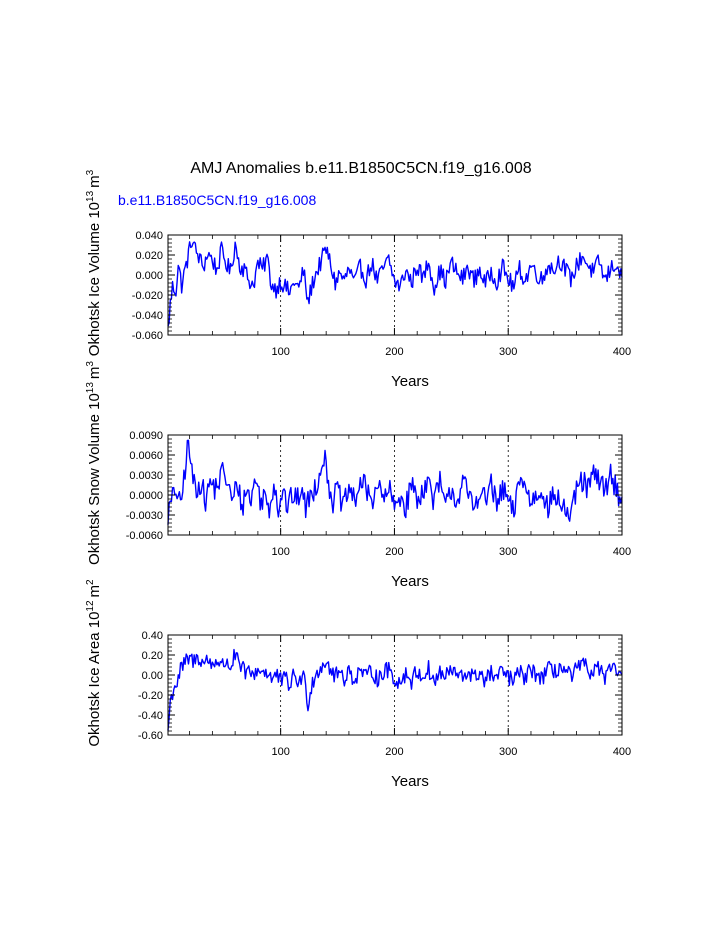 This screenshot has width=723, height=935. I want to click on y-tick-label: -0.020, so click(147, 296).